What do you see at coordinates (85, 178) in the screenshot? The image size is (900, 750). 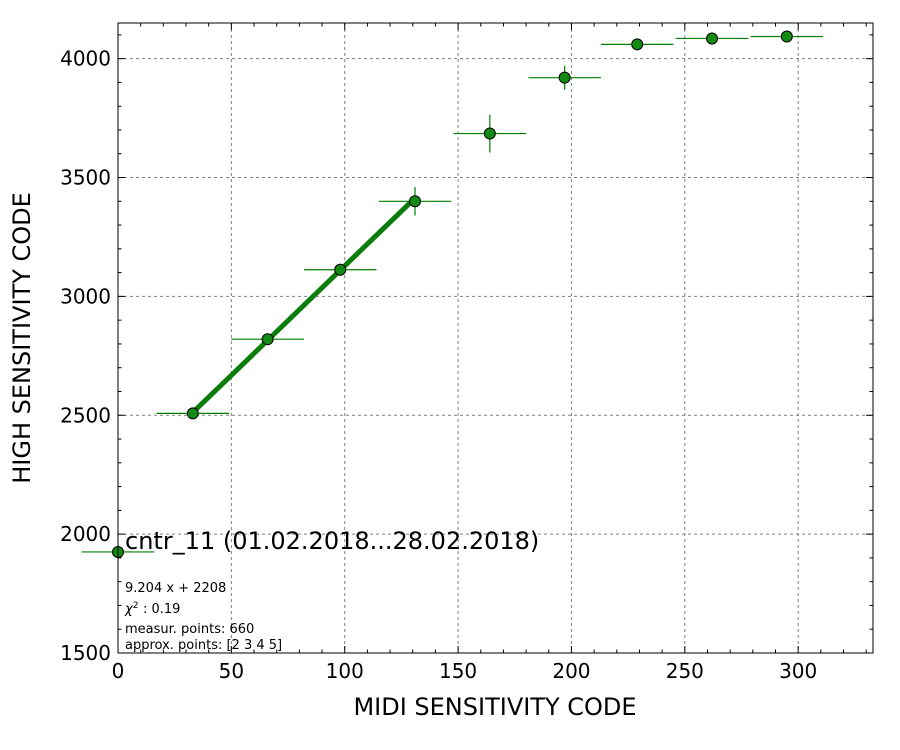 I see `y-tick-label: 3500` at bounding box center [85, 178].